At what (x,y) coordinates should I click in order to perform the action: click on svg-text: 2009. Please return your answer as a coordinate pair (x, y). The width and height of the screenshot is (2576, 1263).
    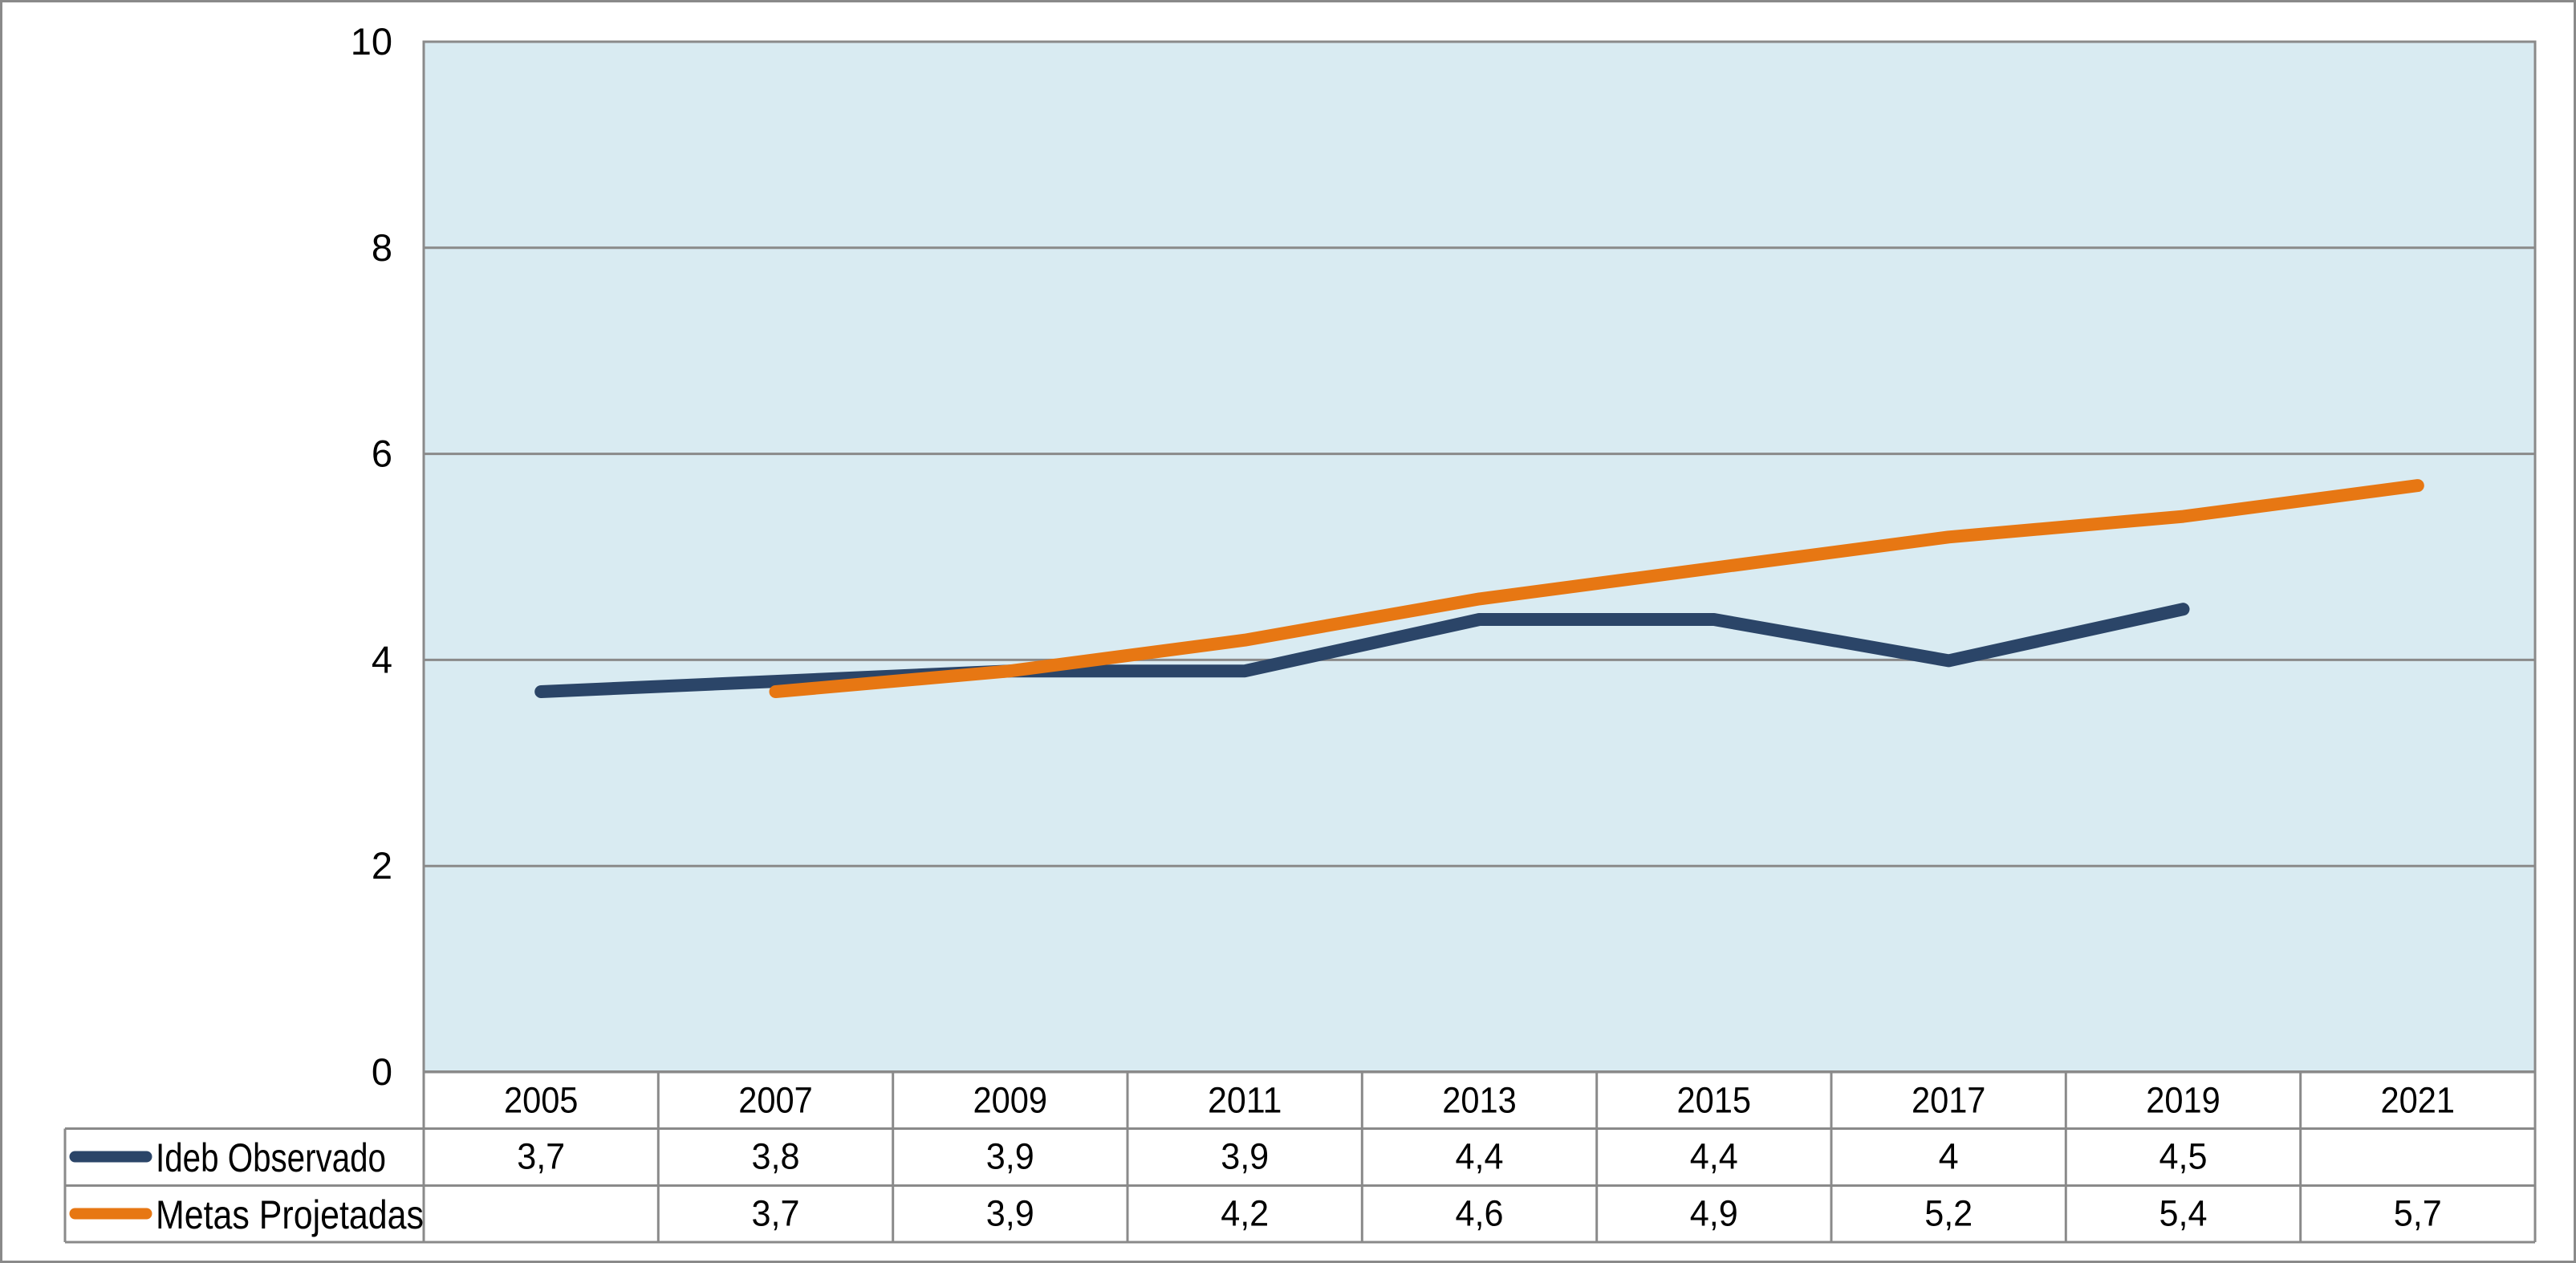
    Looking at the image, I should click on (1011, 1100).